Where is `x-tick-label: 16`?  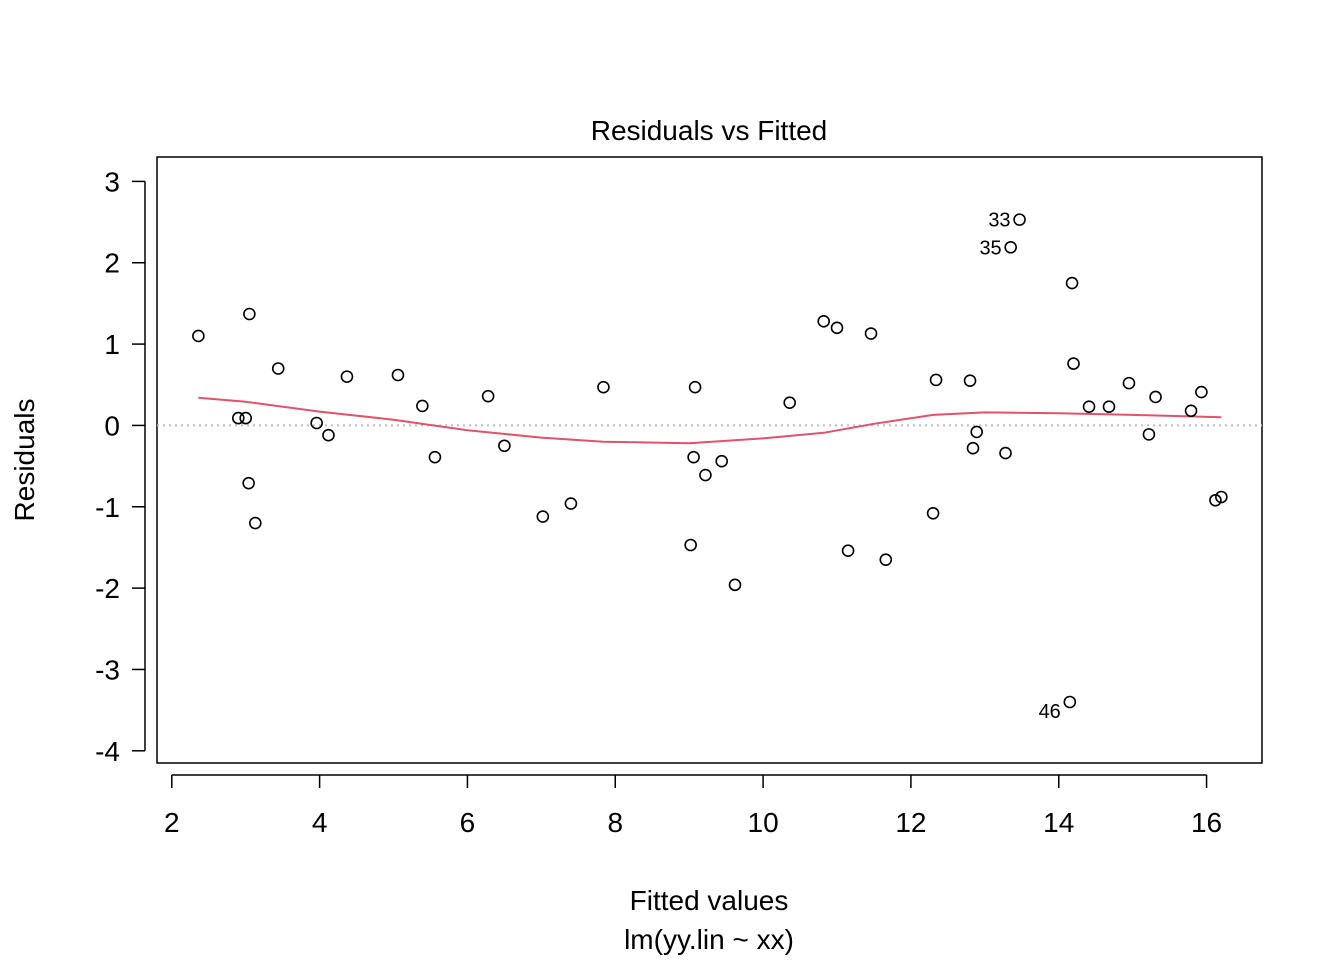
x-tick-label: 16 is located at coordinates (1206, 822).